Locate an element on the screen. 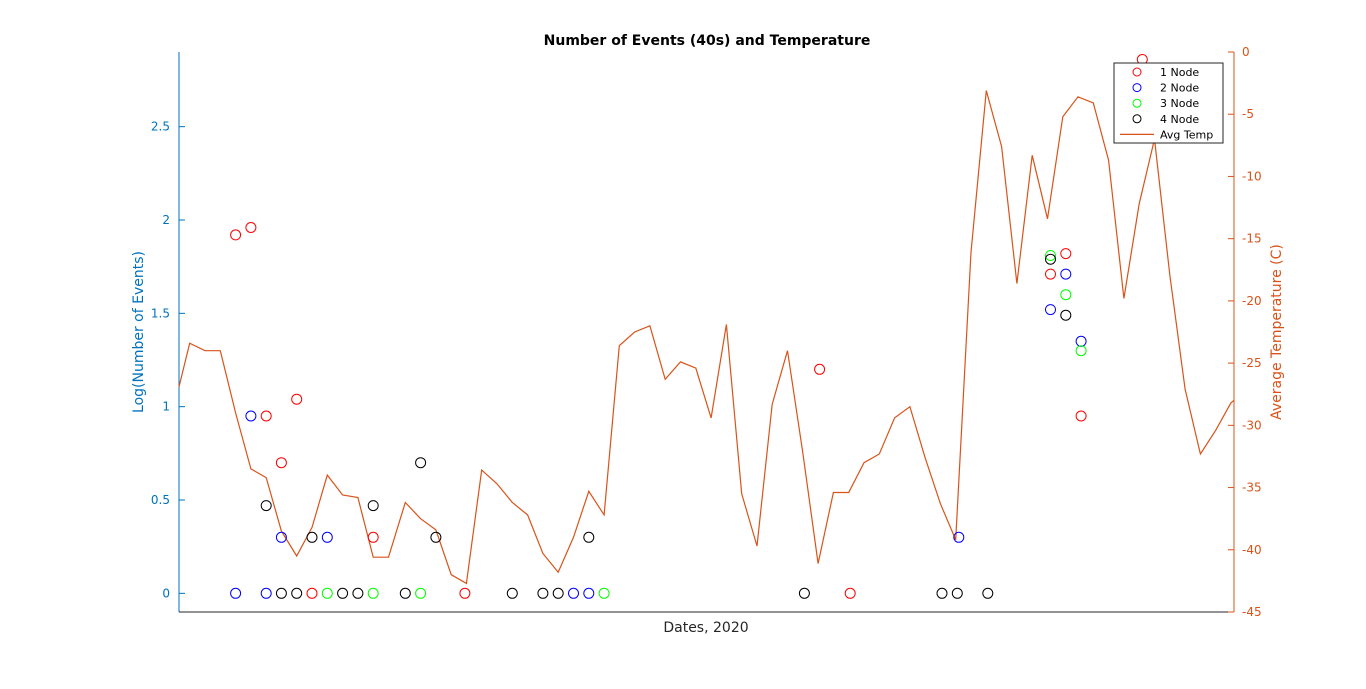  legend-swatch-4-node is located at coordinates (1137, 119).